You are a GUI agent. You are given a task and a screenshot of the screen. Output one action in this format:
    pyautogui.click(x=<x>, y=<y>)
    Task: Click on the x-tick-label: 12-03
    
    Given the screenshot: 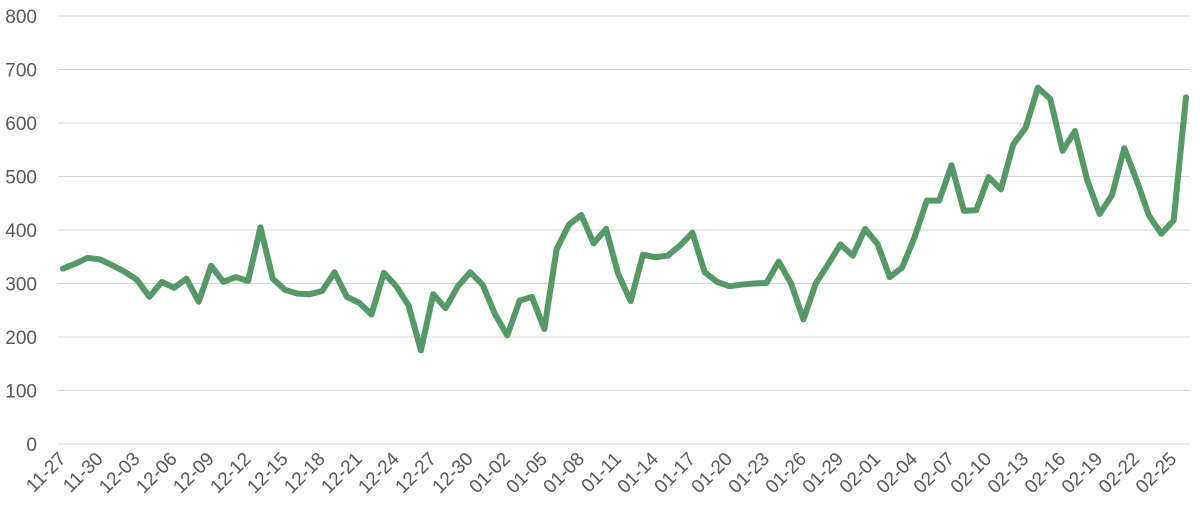 What is the action you would take?
    pyautogui.click(x=119, y=473)
    